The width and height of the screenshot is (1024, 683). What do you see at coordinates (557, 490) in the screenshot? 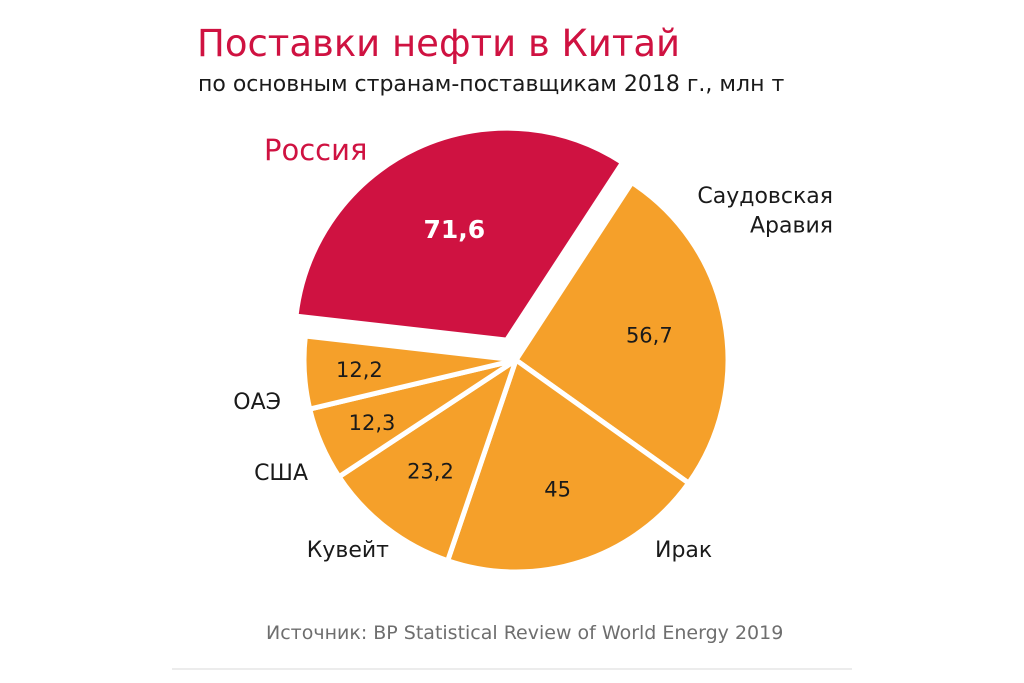
I see `value-label-3: 45` at bounding box center [557, 490].